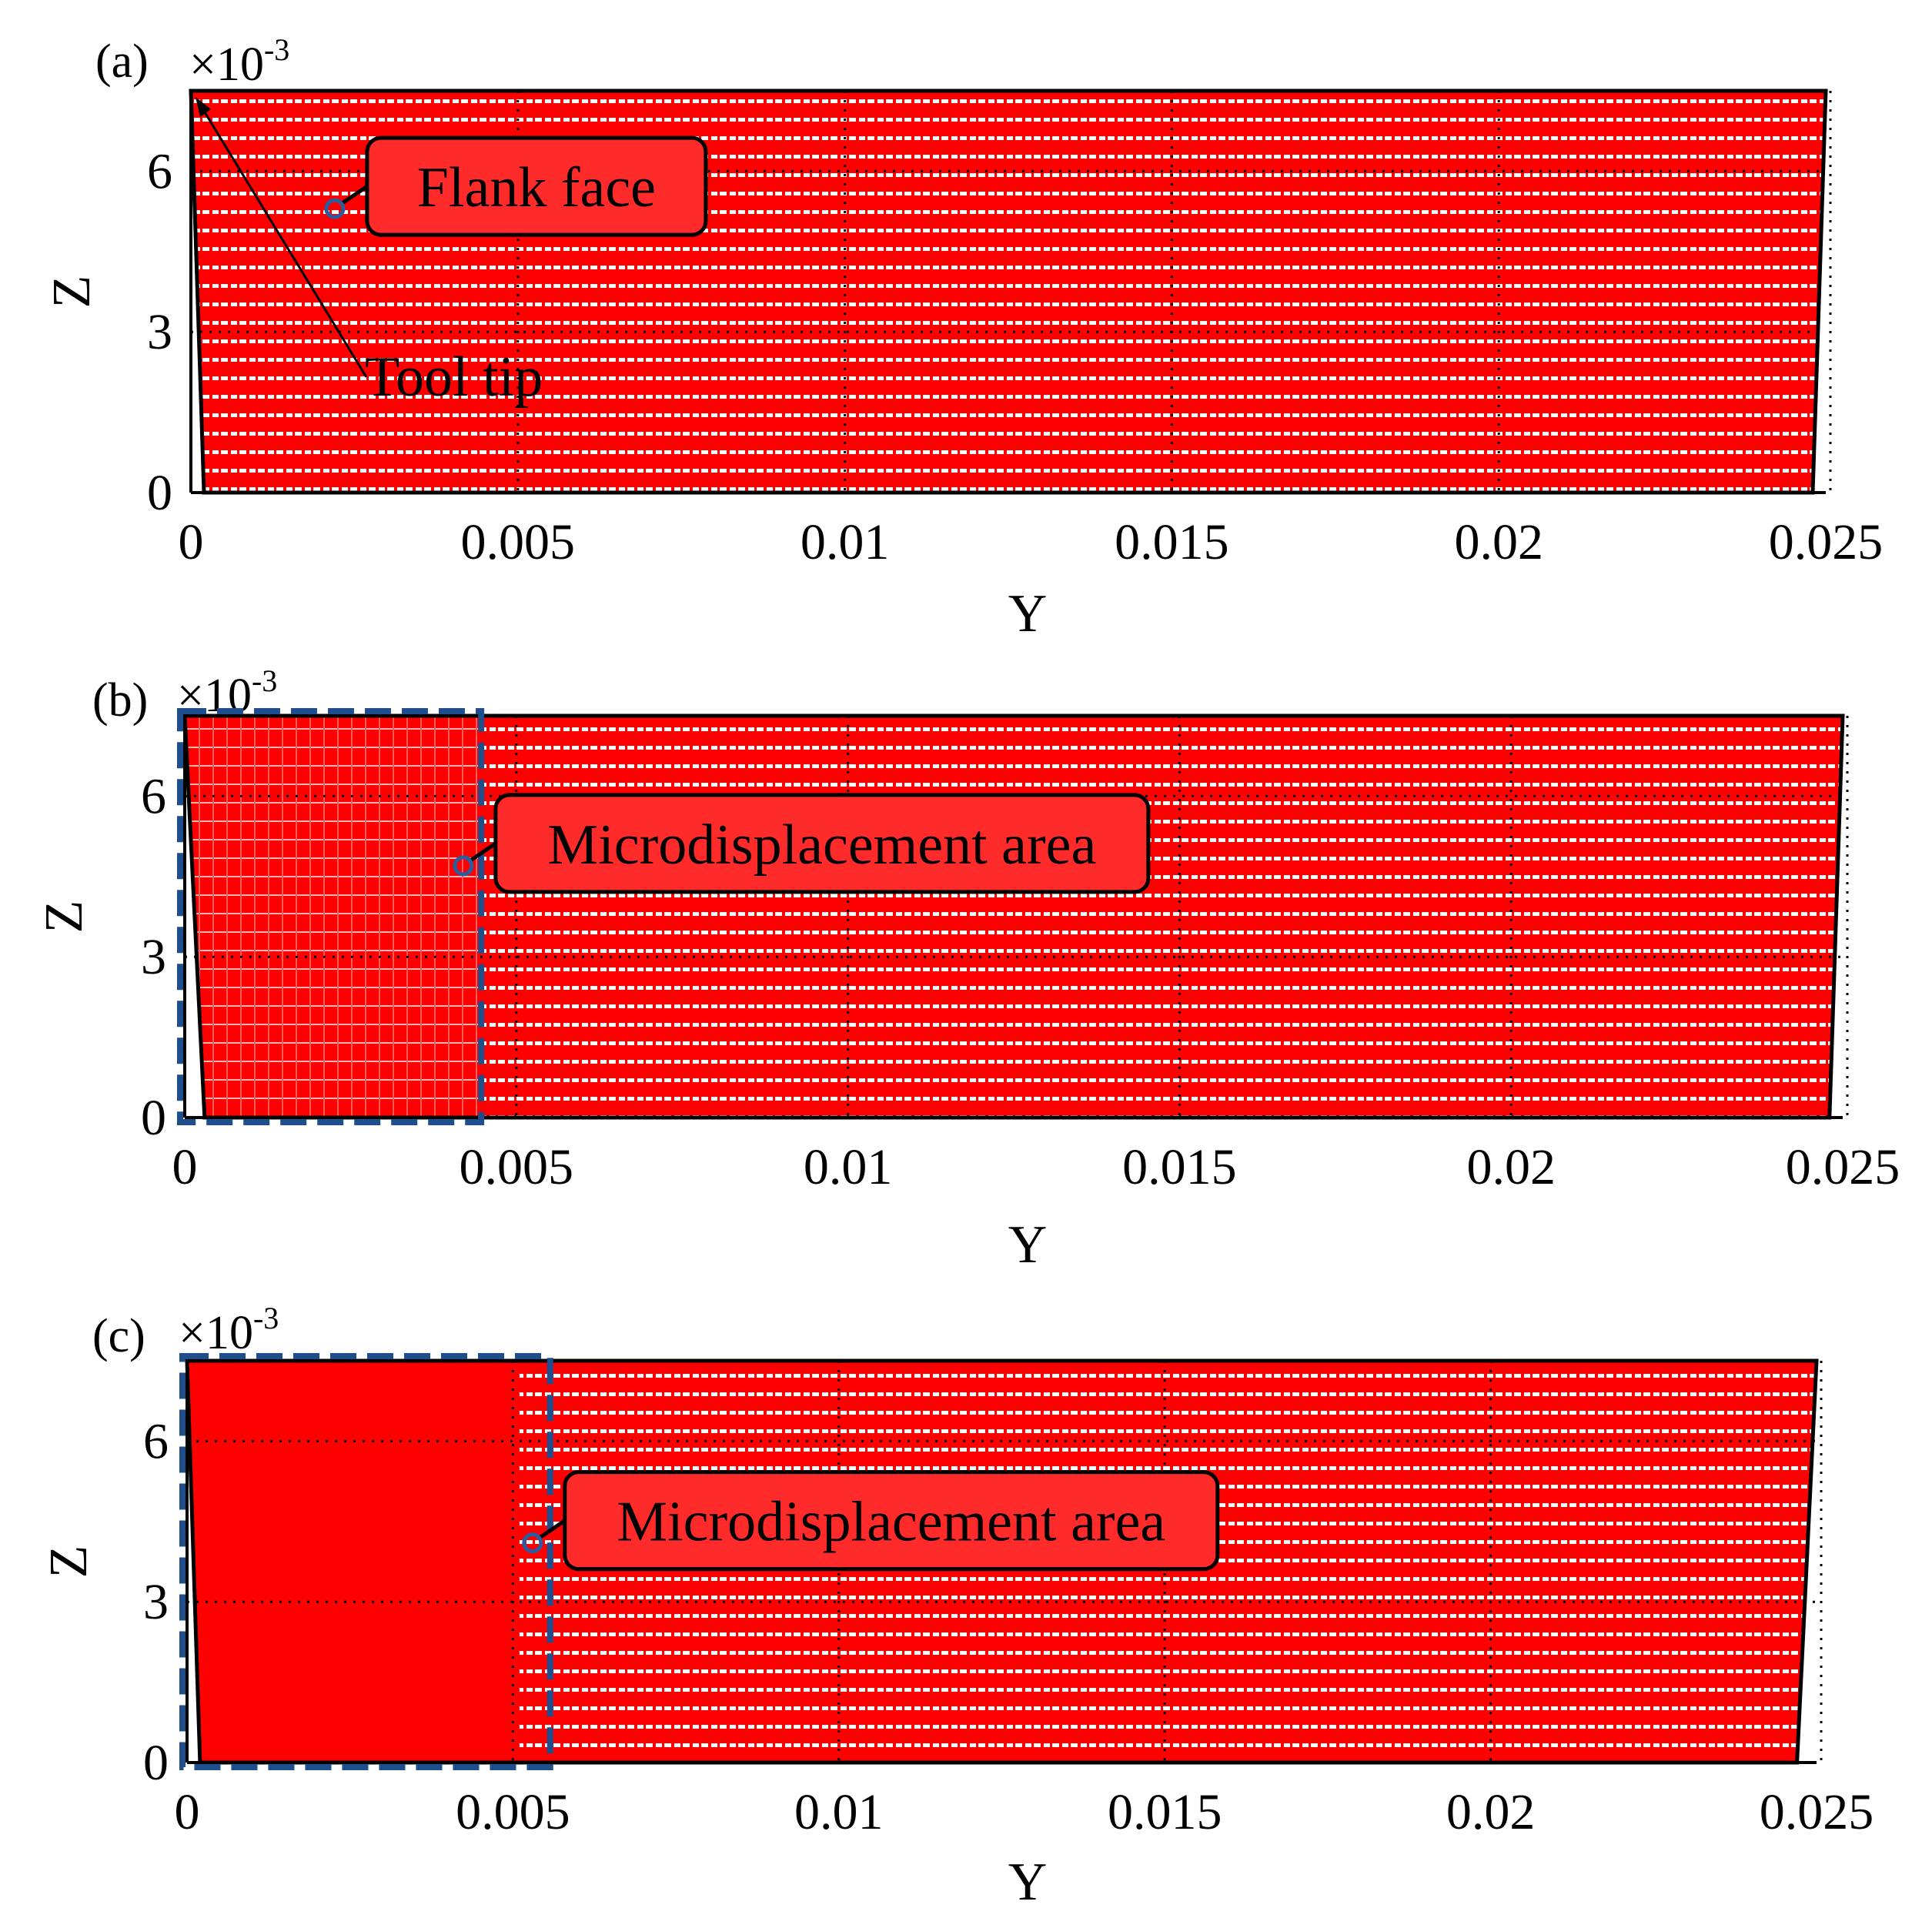 The image size is (1932, 1908). I want to click on callout-text: Flank face, so click(536, 187).